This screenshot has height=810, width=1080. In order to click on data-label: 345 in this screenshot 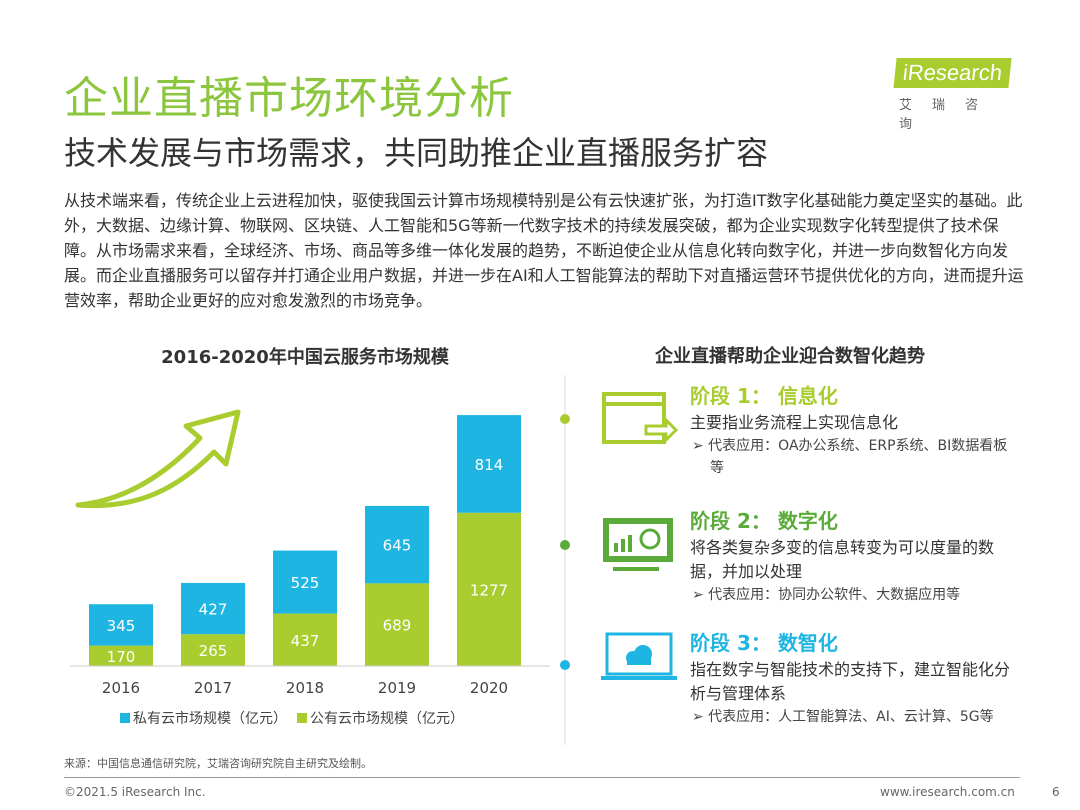, I will do `click(121, 626)`.